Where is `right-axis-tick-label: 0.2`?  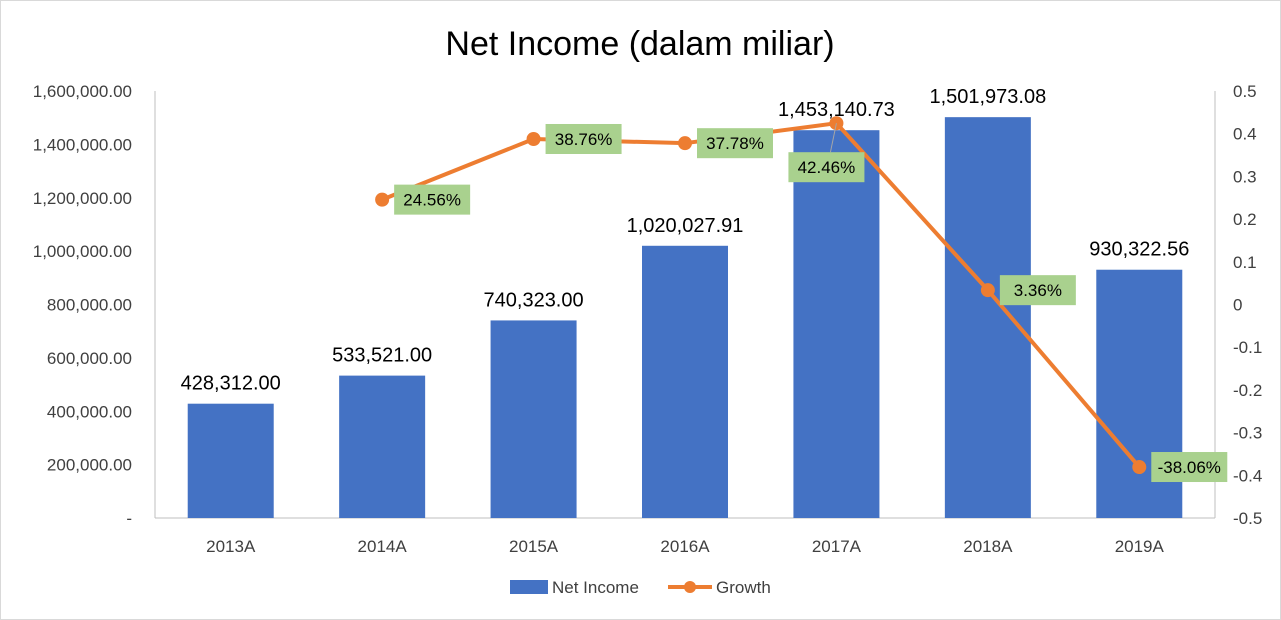 right-axis-tick-label: 0.2 is located at coordinates (1245, 219).